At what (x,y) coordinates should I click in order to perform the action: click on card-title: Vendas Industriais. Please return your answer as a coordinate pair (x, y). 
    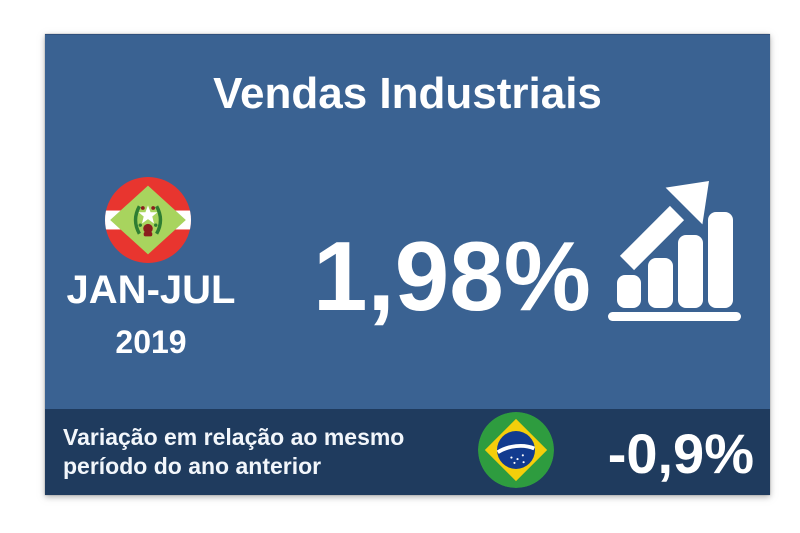
    Looking at the image, I should click on (407, 93).